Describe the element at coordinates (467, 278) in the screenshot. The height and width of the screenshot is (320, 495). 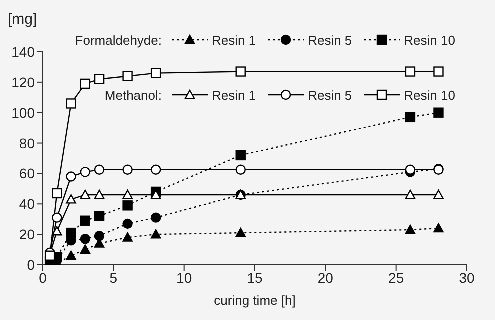
I see `x-tick-label: 30` at that location.